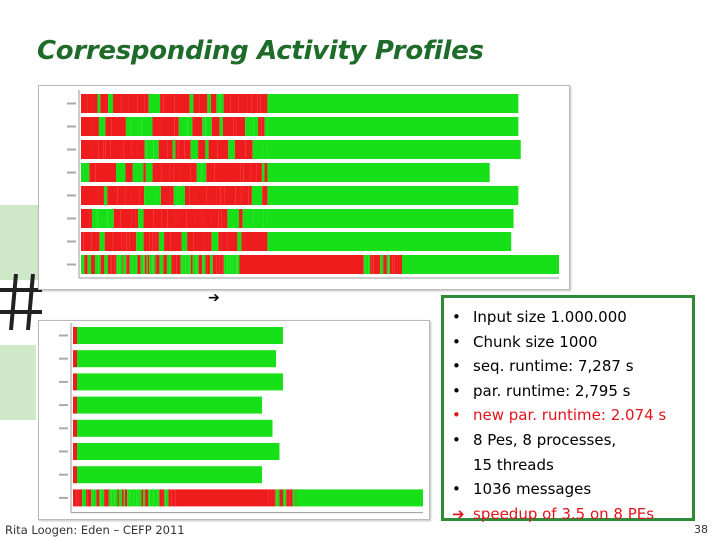 The width and height of the screenshot is (720, 540). Describe the element at coordinates (513, 464) in the screenshot. I see `info-item-threads: 15 threads` at that location.